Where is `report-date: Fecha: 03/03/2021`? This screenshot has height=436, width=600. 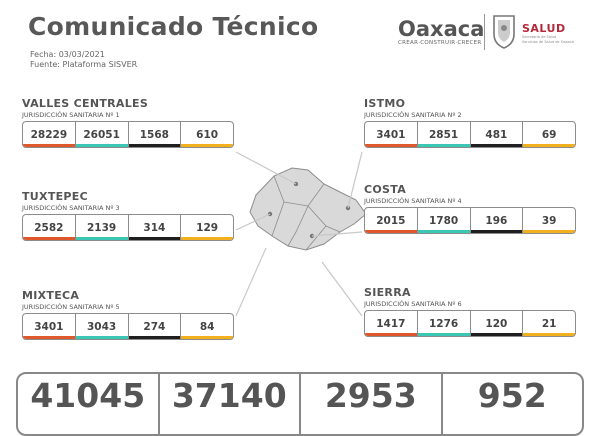
report-date: Fecha: 03/03/2021 is located at coordinates (67, 54).